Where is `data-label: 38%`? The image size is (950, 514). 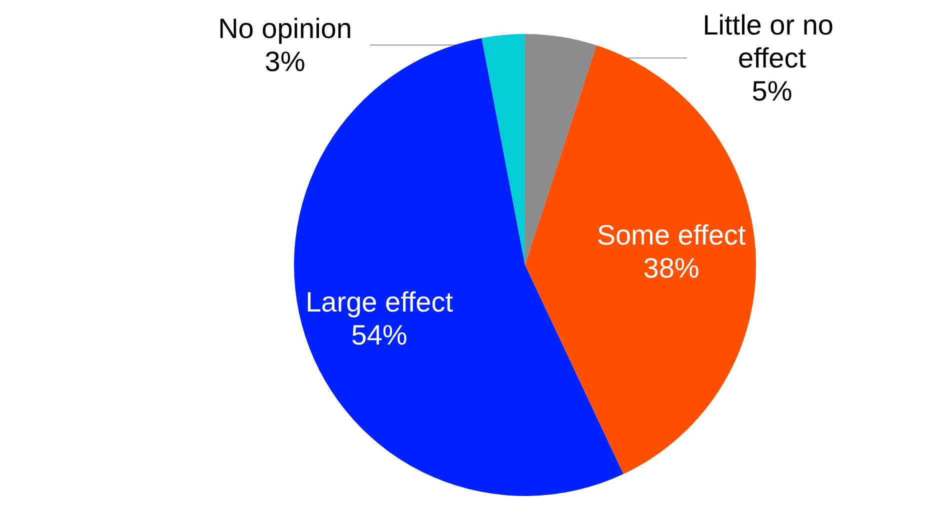 data-label: 38% is located at coordinates (671, 268).